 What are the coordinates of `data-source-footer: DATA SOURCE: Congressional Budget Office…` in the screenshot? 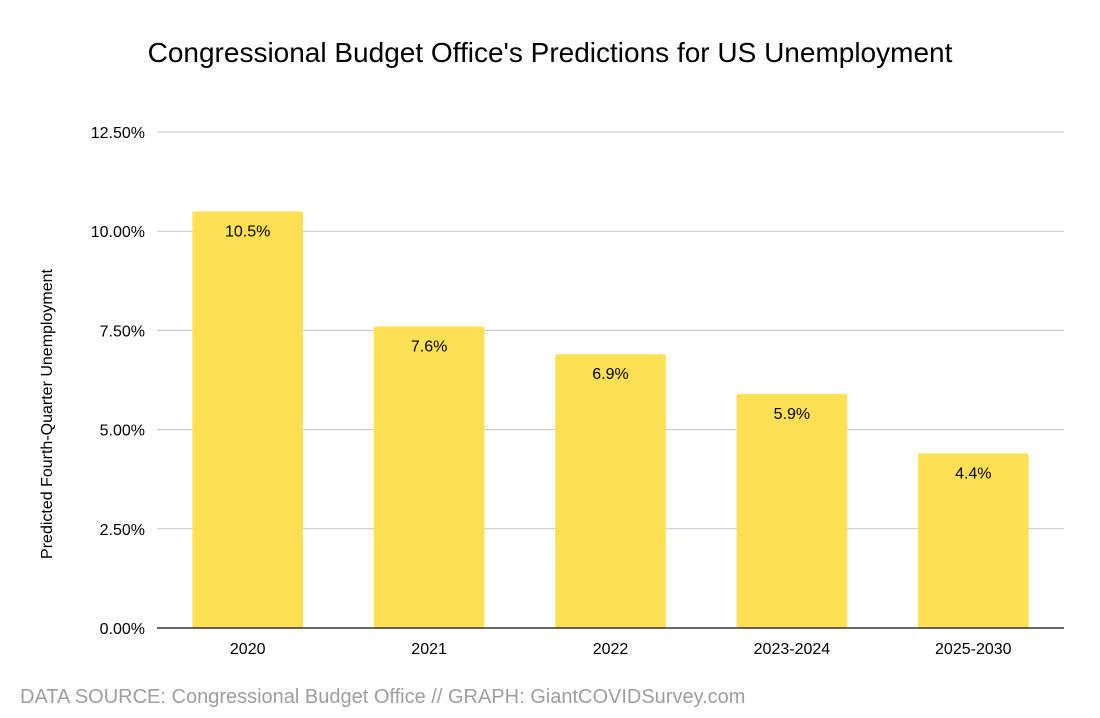 It's located at (382, 697).